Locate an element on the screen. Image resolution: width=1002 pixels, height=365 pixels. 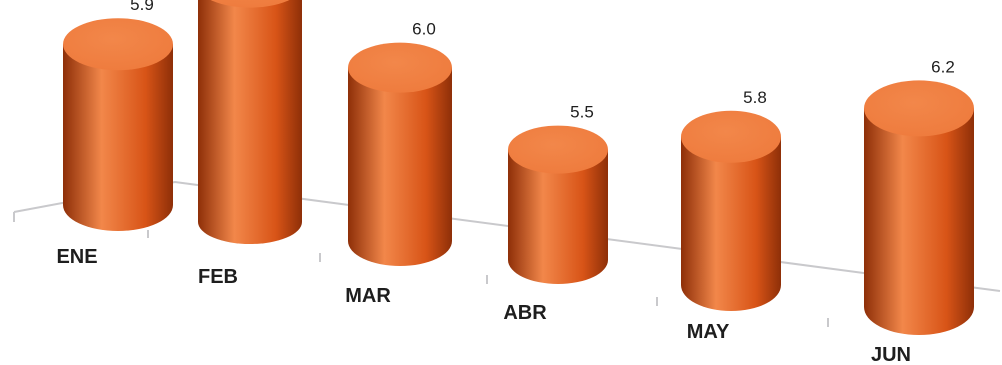
category-label: ABR is located at coordinates (525, 313).